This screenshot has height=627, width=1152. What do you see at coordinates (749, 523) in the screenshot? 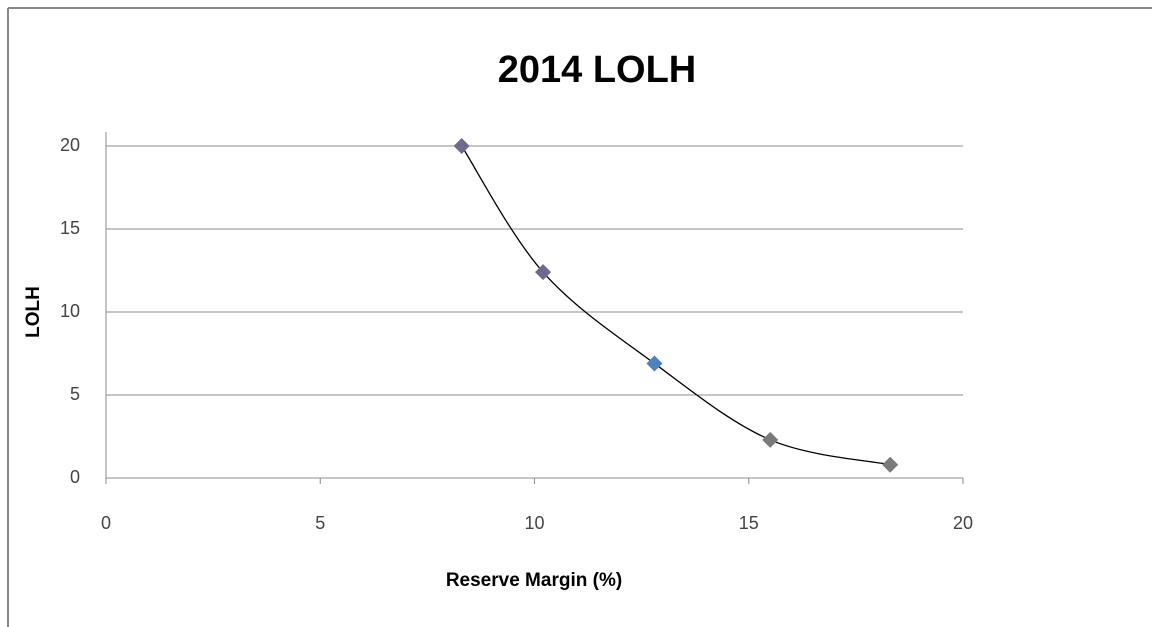
I see `x-tick-label: 15` at bounding box center [749, 523].